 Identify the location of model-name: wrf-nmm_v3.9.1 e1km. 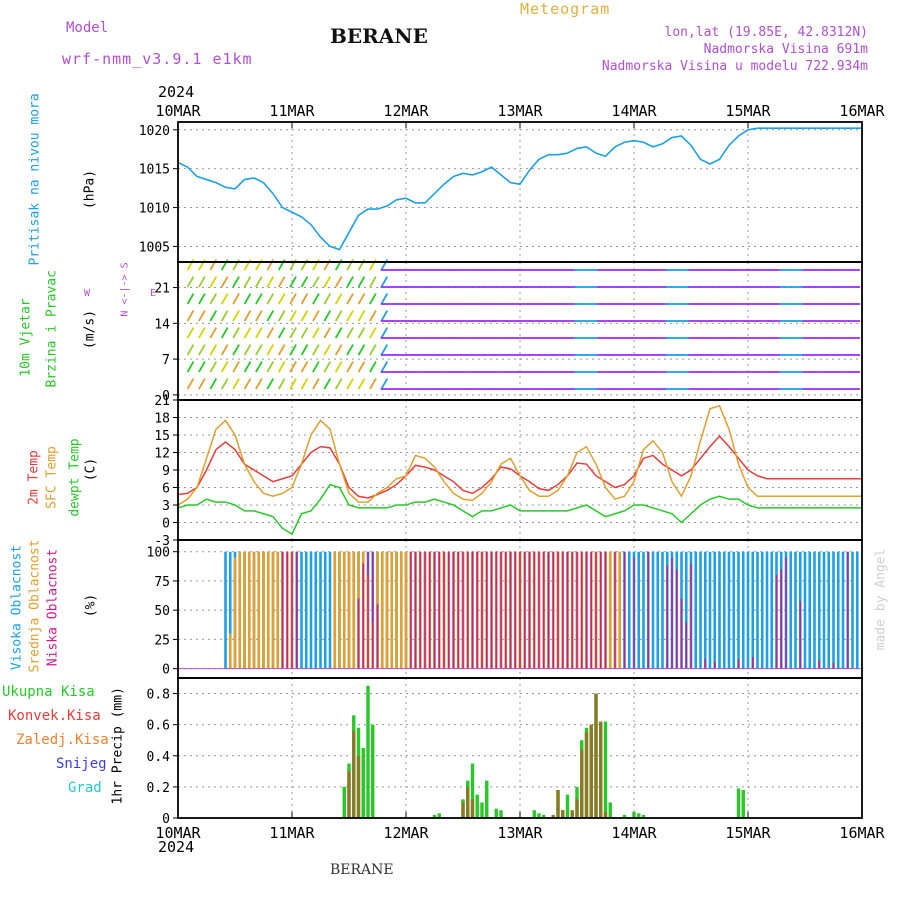
(157, 59).